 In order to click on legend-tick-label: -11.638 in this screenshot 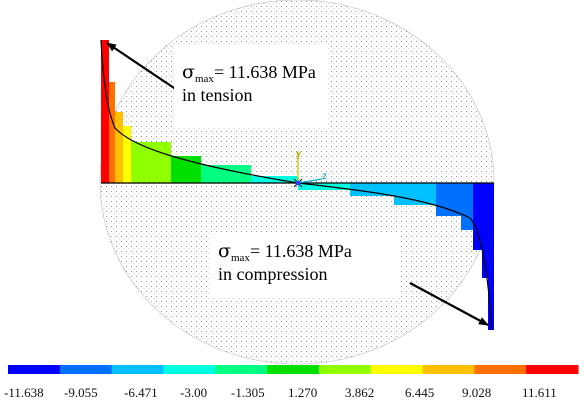, I will do `click(24, 392)`.